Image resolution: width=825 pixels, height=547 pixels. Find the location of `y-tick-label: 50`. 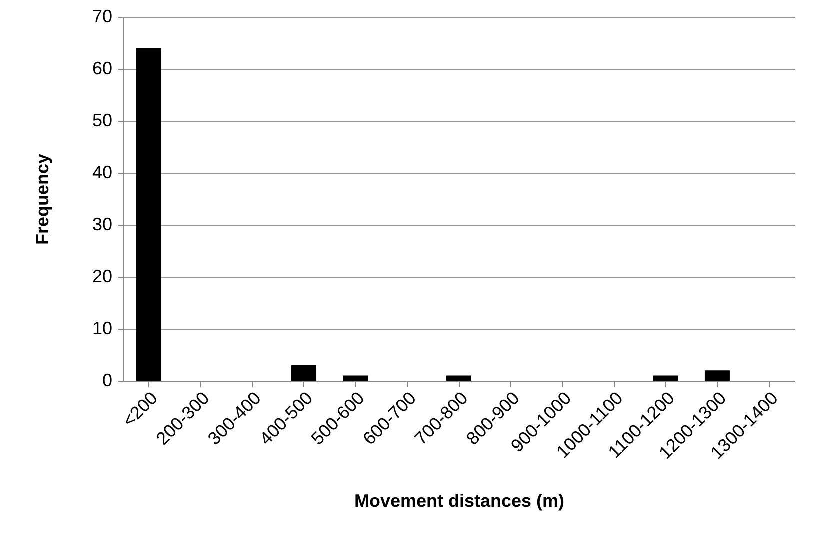

y-tick-label: 50 is located at coordinates (102, 120).